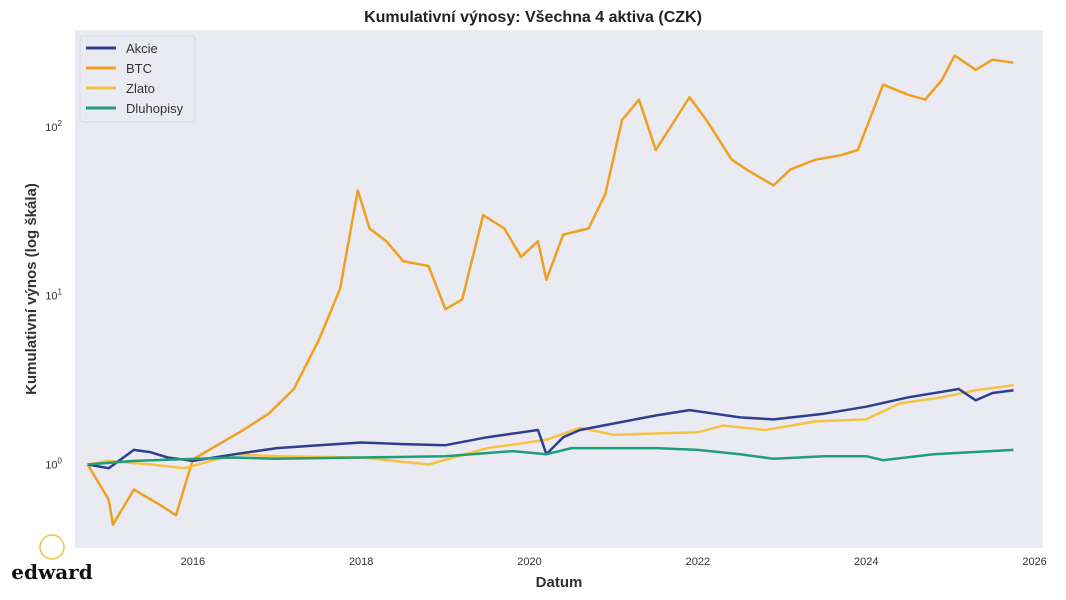 The image size is (1066, 600). I want to click on series-line-dluhopisy, so click(550, 456).